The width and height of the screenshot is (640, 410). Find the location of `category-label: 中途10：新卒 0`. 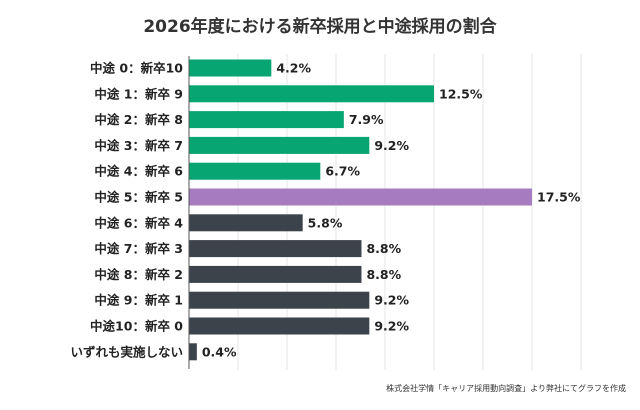

category-label: 中途10：新卒 0 is located at coordinates (136, 326).